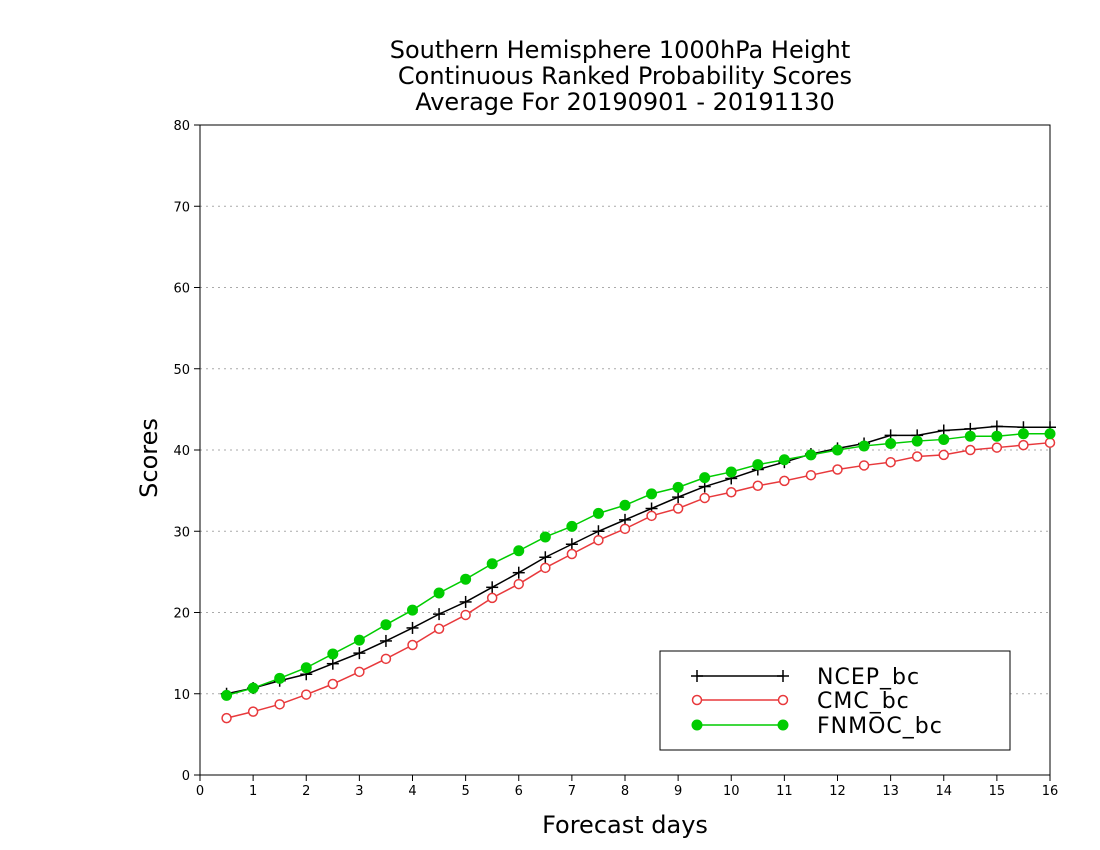  Describe the element at coordinates (625, 825) in the screenshot. I see `x-axis-title: Forecast days` at that location.